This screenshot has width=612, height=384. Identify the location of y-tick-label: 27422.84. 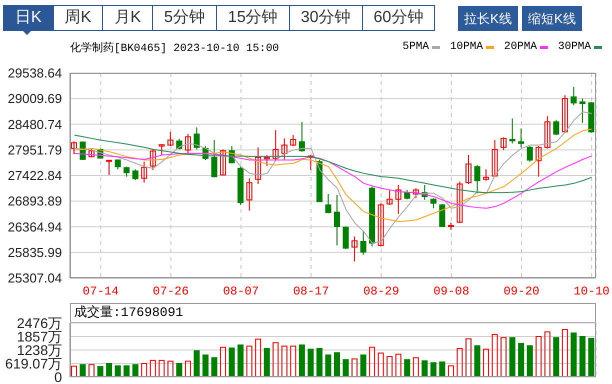
(35, 176).